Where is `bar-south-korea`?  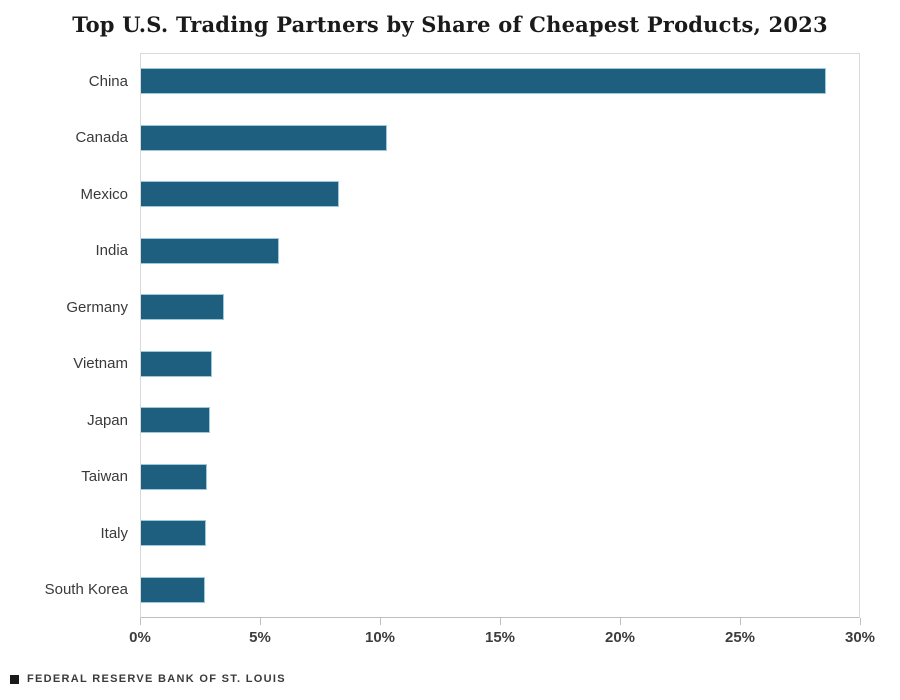
bar-south-korea is located at coordinates (172, 589).